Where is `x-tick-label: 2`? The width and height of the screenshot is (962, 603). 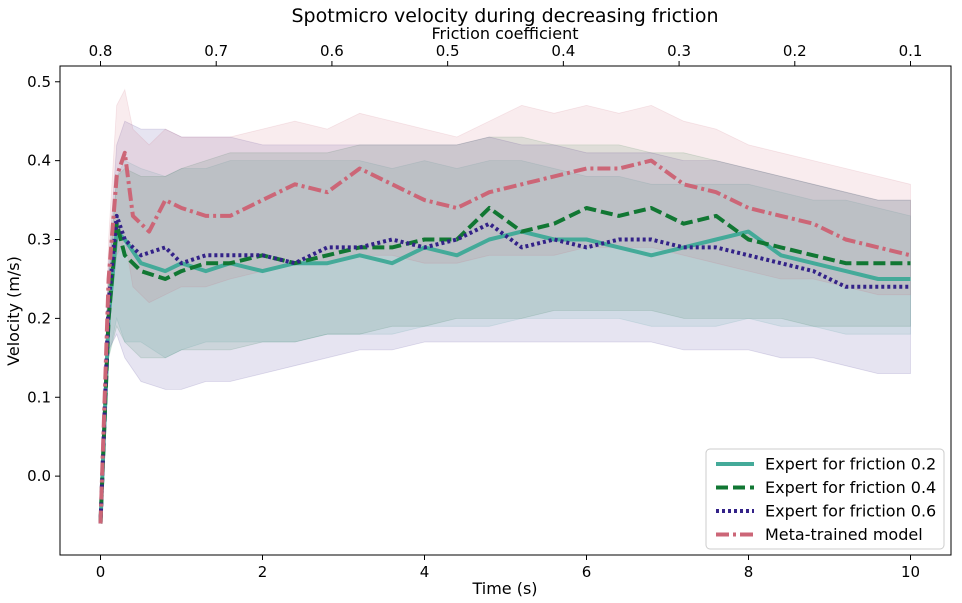
x-tick-label: 2 is located at coordinates (263, 572).